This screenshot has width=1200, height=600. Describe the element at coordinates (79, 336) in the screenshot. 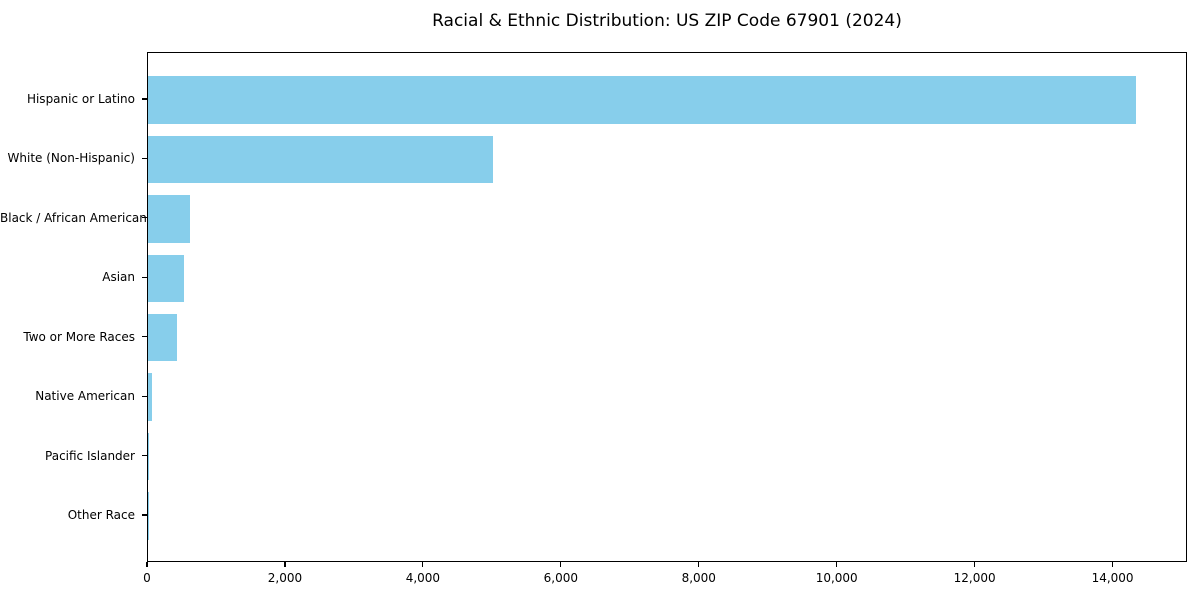

I see `y-axis-label: Two or More Races` at that location.